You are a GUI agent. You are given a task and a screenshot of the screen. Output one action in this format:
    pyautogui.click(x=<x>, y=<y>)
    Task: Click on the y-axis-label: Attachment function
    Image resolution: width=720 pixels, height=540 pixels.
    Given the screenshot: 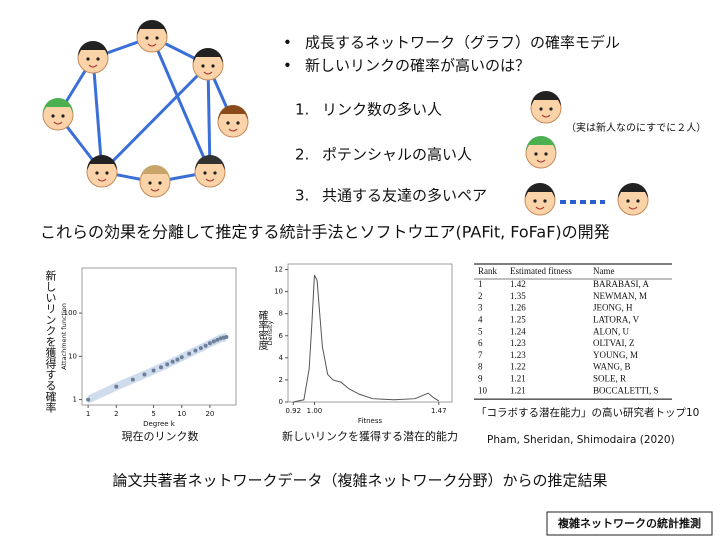 What is the action you would take?
    pyautogui.click(x=64, y=336)
    